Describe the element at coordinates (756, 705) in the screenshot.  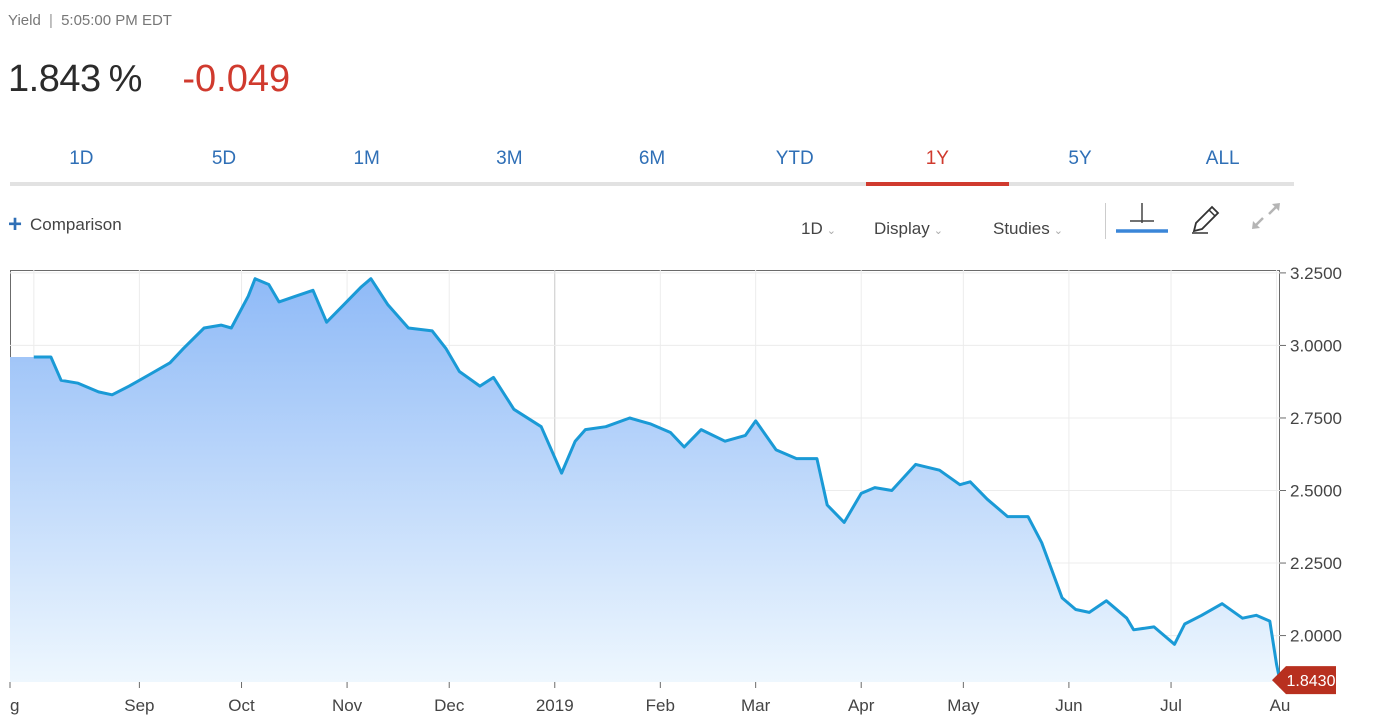
I see `x-tick-label: Mar` at that location.